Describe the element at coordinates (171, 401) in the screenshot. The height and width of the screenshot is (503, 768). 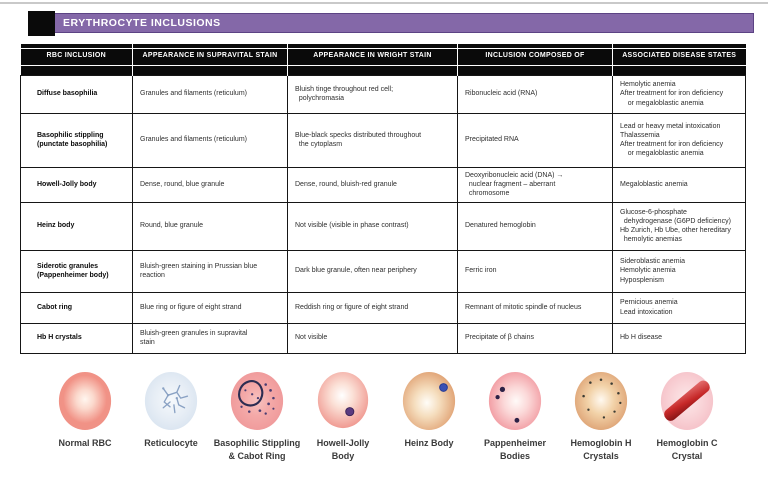
I see `reticulocyte-cell-illustration` at that location.